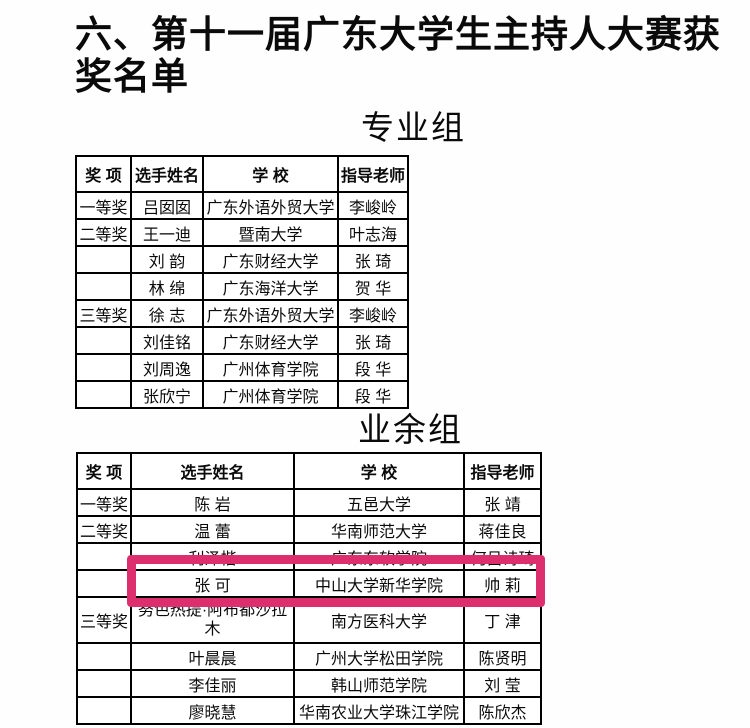  I want to click on group-title-amateur: 业余组, so click(410, 429).